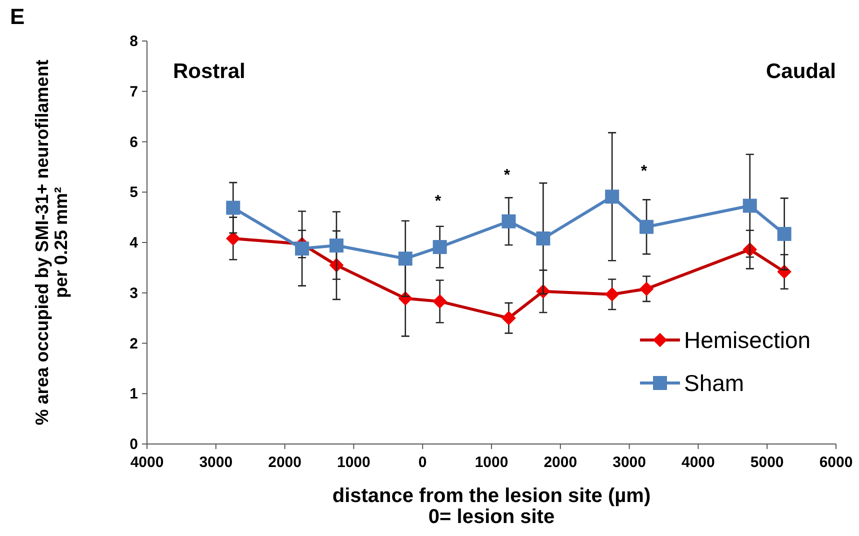 The width and height of the screenshot is (859, 536). What do you see at coordinates (134, 243) in the screenshot?
I see `y-tick-label: 4` at bounding box center [134, 243].